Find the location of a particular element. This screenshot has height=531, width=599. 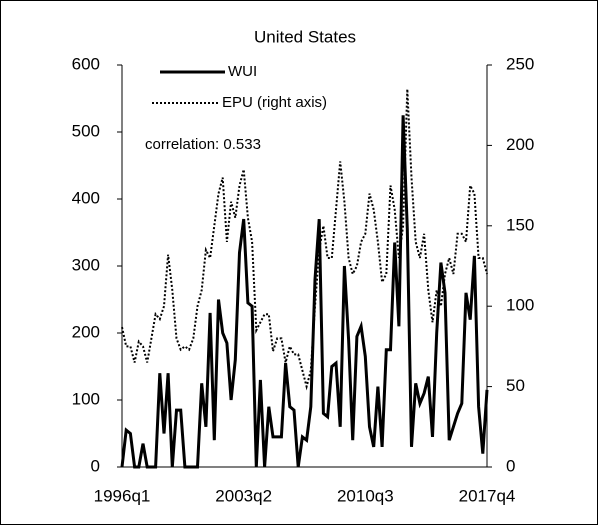

y2-tick-label: 200 is located at coordinates (520, 144).